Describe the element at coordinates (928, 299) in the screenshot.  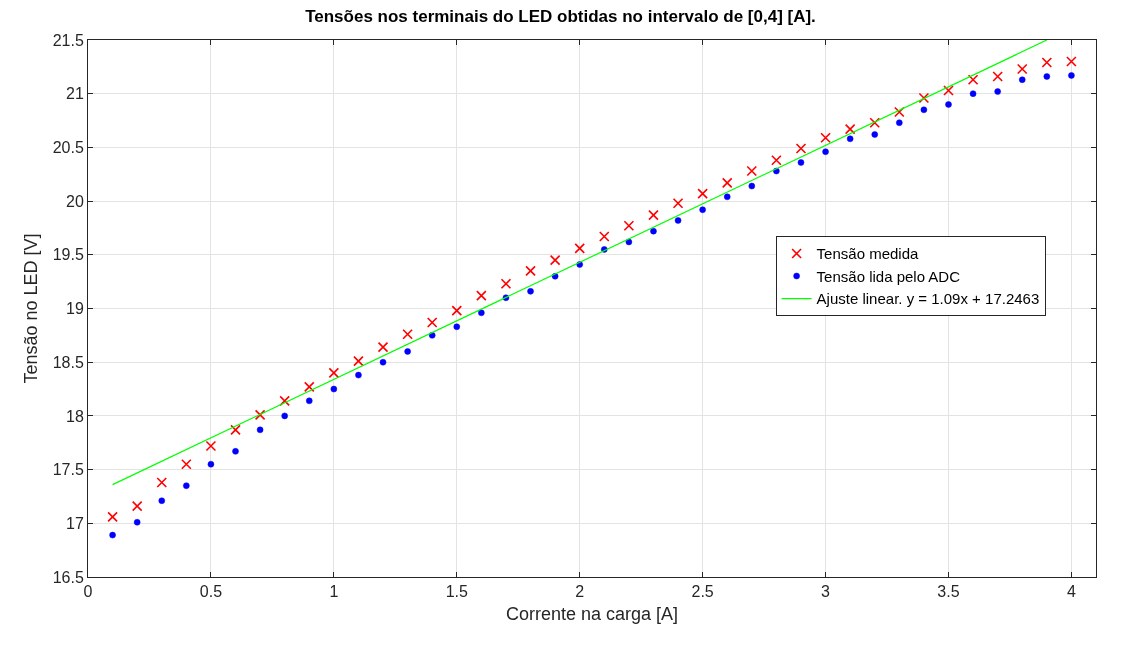
I see `legend-label: Ajuste linear. y = 1.09x + 17.2463` at that location.